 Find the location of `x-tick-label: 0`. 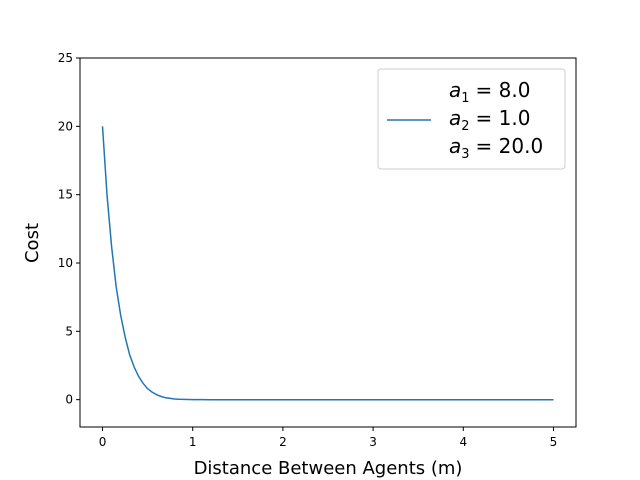

x-tick-label: 0 is located at coordinates (103, 442).